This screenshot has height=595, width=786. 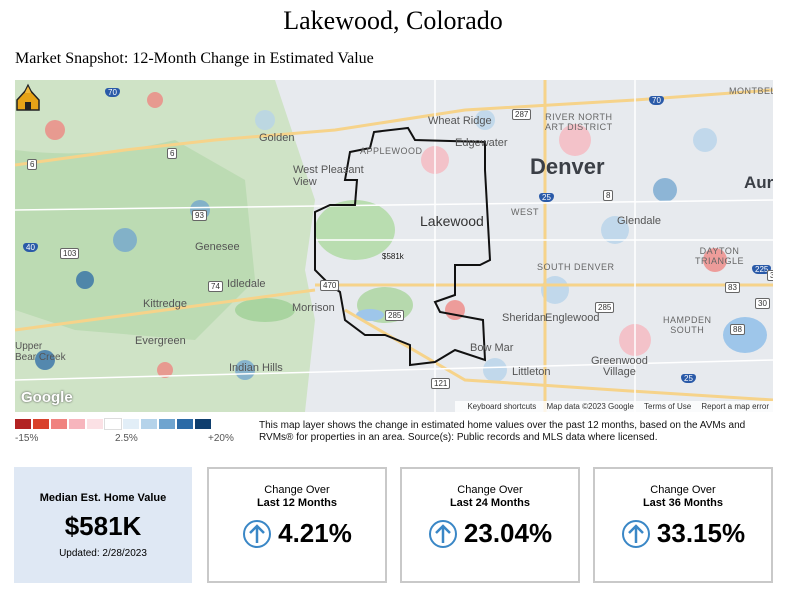 What do you see at coordinates (391, 151) in the screenshot?
I see `map-label-applewood: APPLEWOOD` at bounding box center [391, 151].